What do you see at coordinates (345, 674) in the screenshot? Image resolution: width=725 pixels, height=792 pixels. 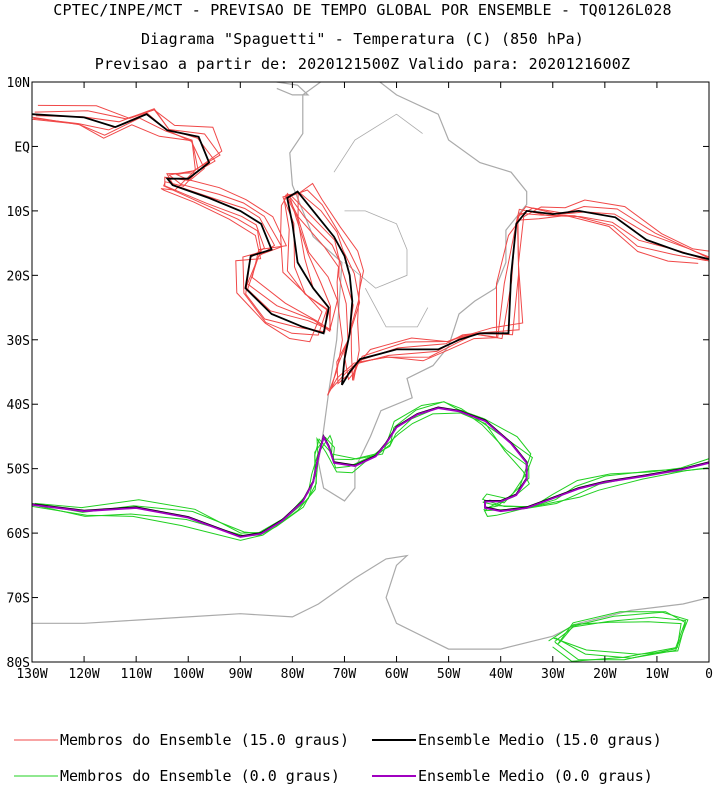 I see `x-tick-label: 70W` at bounding box center [345, 674].